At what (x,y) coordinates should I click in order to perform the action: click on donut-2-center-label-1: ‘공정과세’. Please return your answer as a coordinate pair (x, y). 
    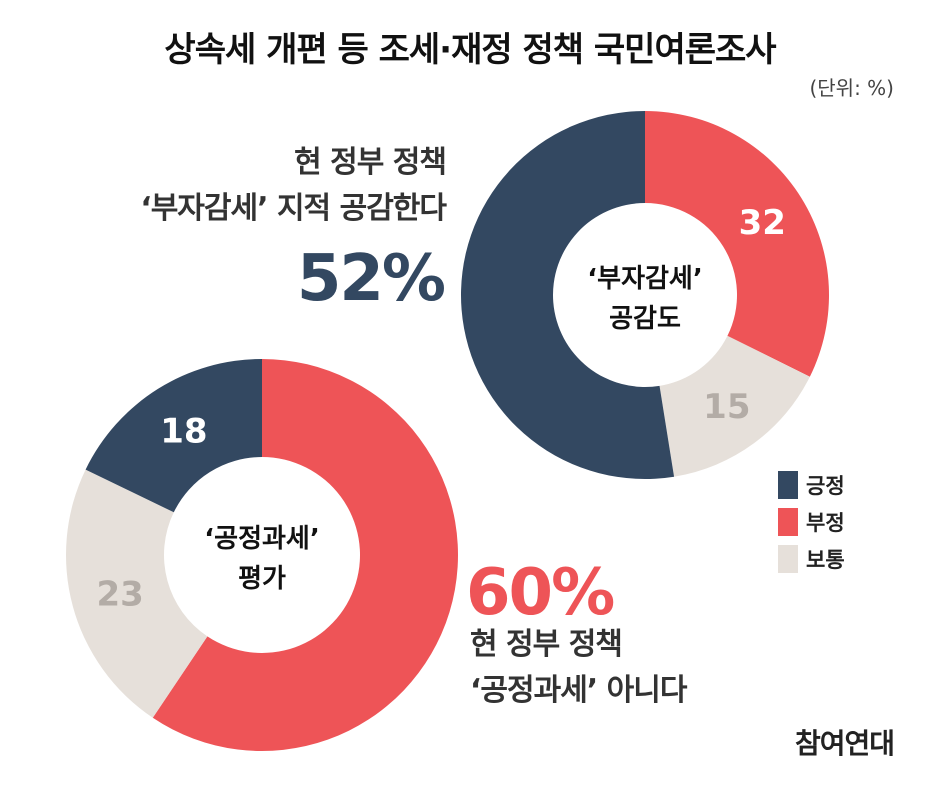
    Looking at the image, I should click on (261, 539).